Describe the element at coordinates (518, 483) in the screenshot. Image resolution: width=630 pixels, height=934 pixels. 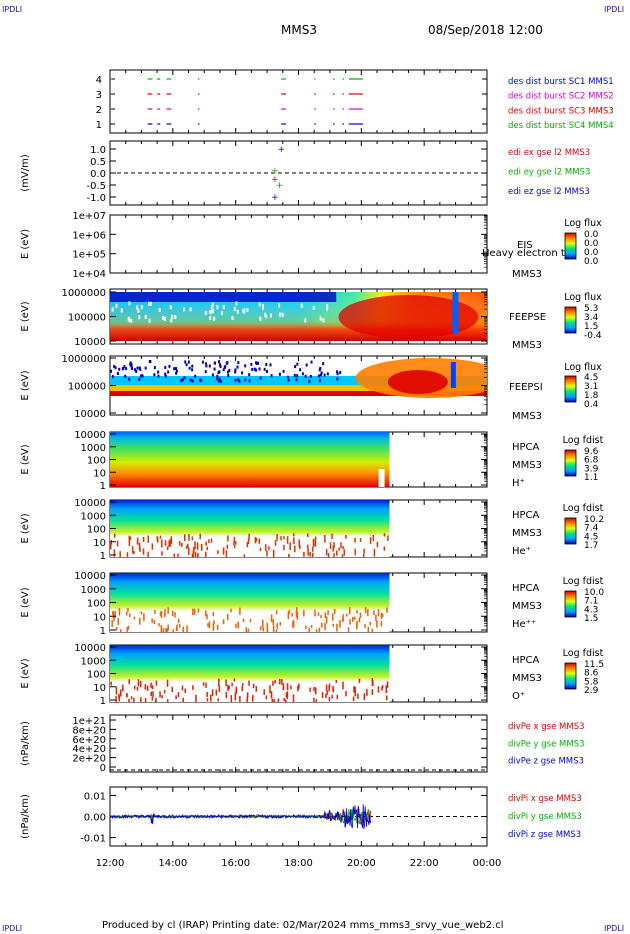
I see `hpca_h-panel-label: H⁺` at that location.